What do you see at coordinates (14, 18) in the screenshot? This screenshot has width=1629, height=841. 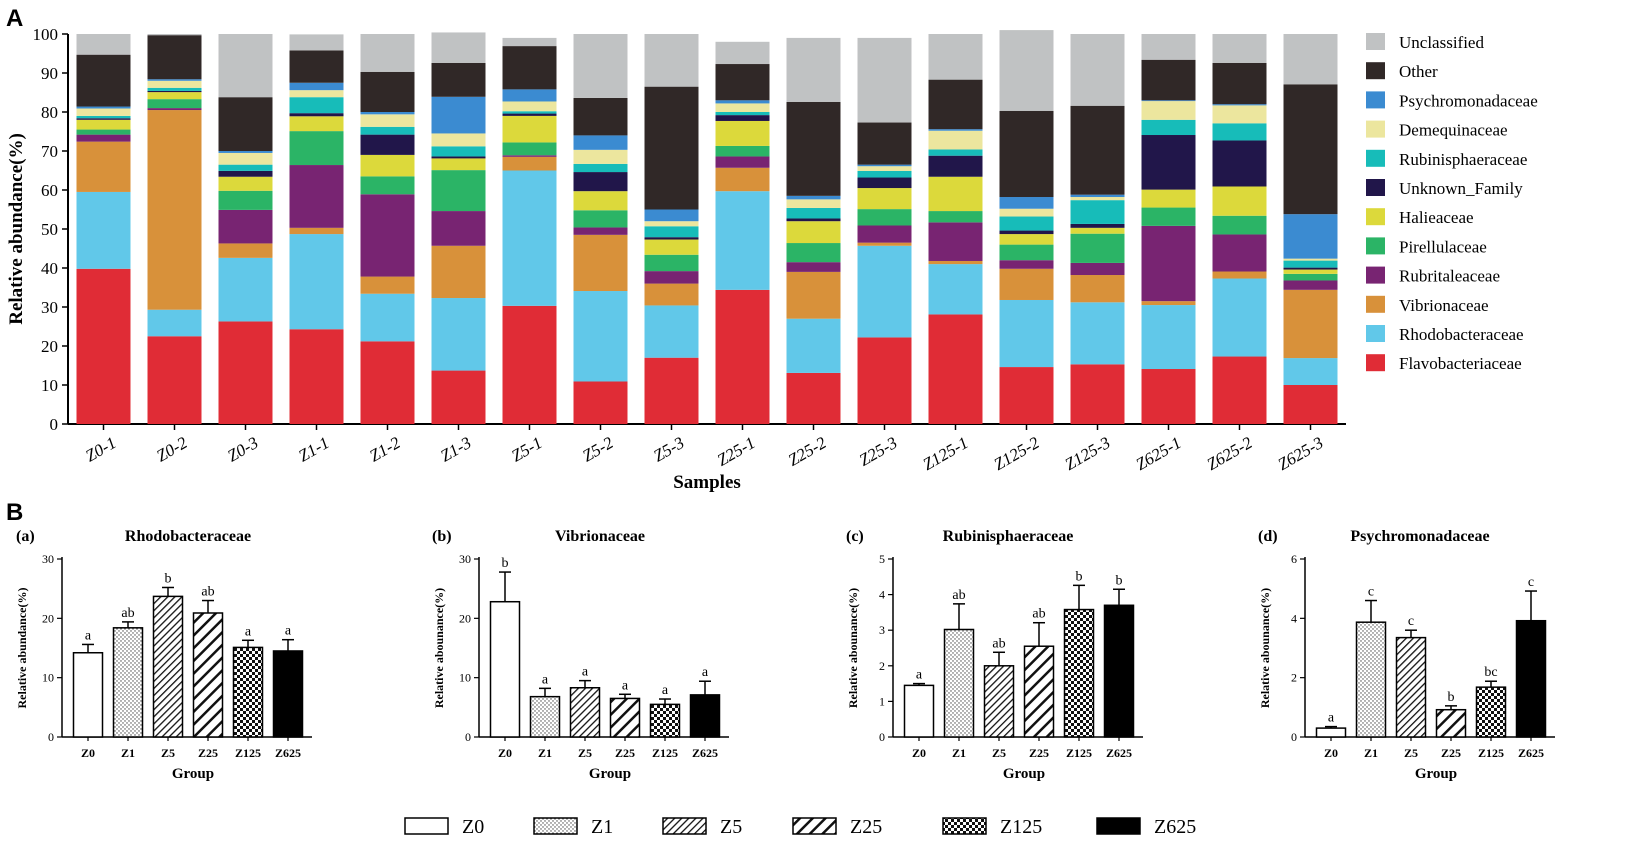 I see `panel-a-label: A` at bounding box center [14, 18].